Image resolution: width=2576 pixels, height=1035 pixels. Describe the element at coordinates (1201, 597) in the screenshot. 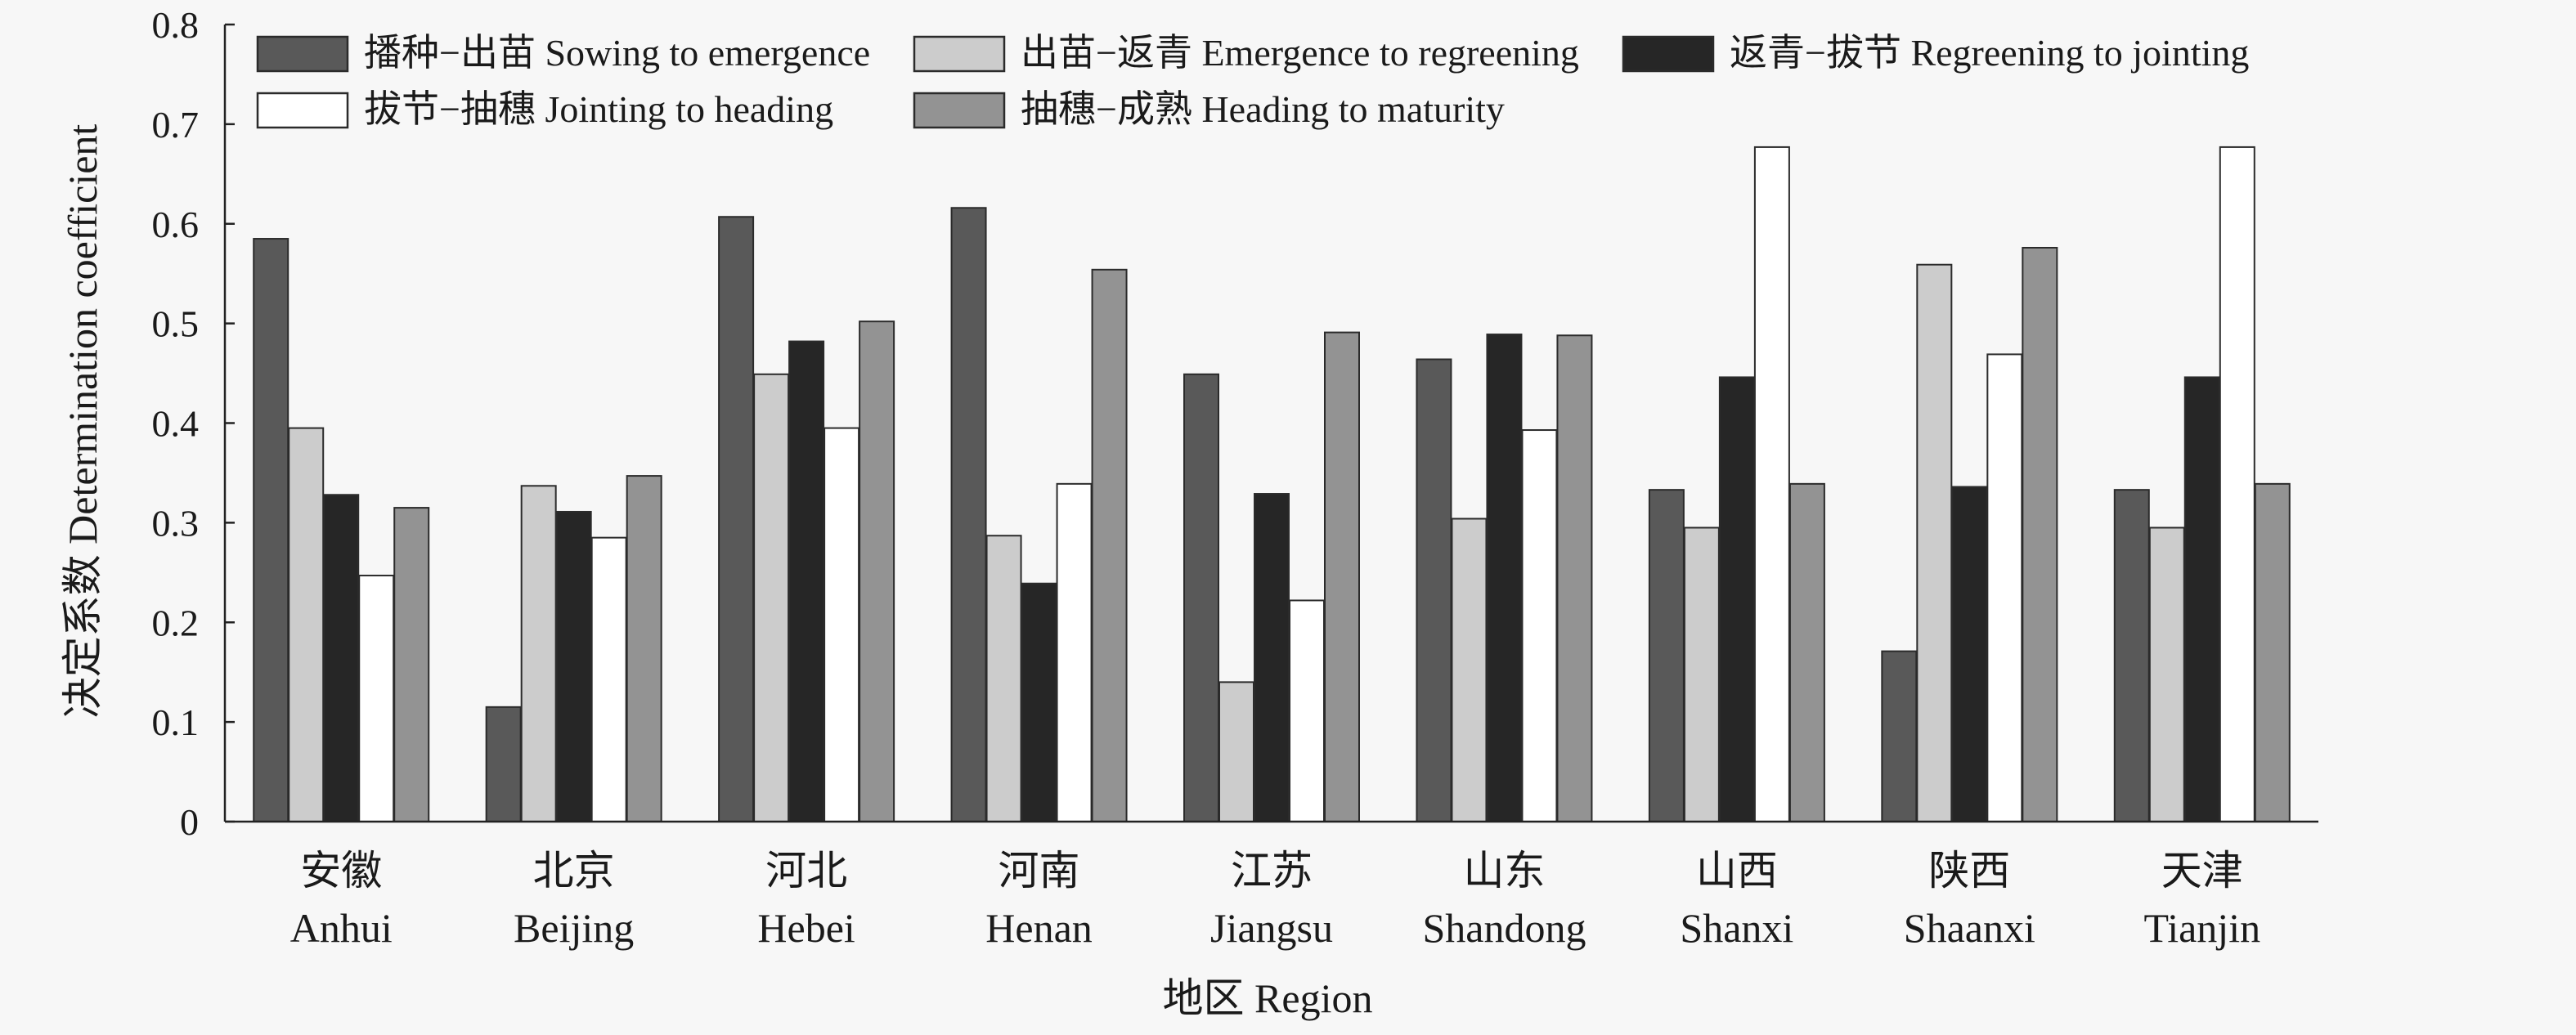

I see `bar-series-1-jiangsu` at that location.